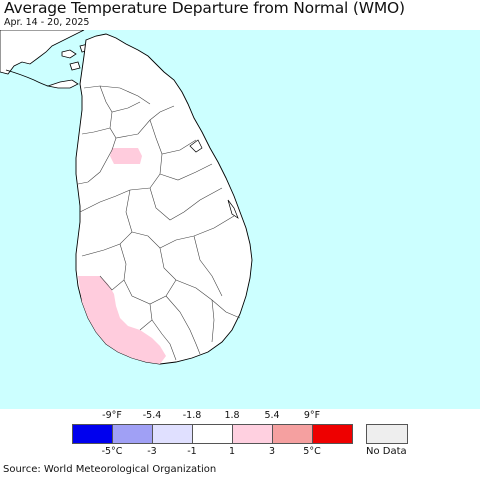  I want to click on trincomalee-bay, so click(196, 146).